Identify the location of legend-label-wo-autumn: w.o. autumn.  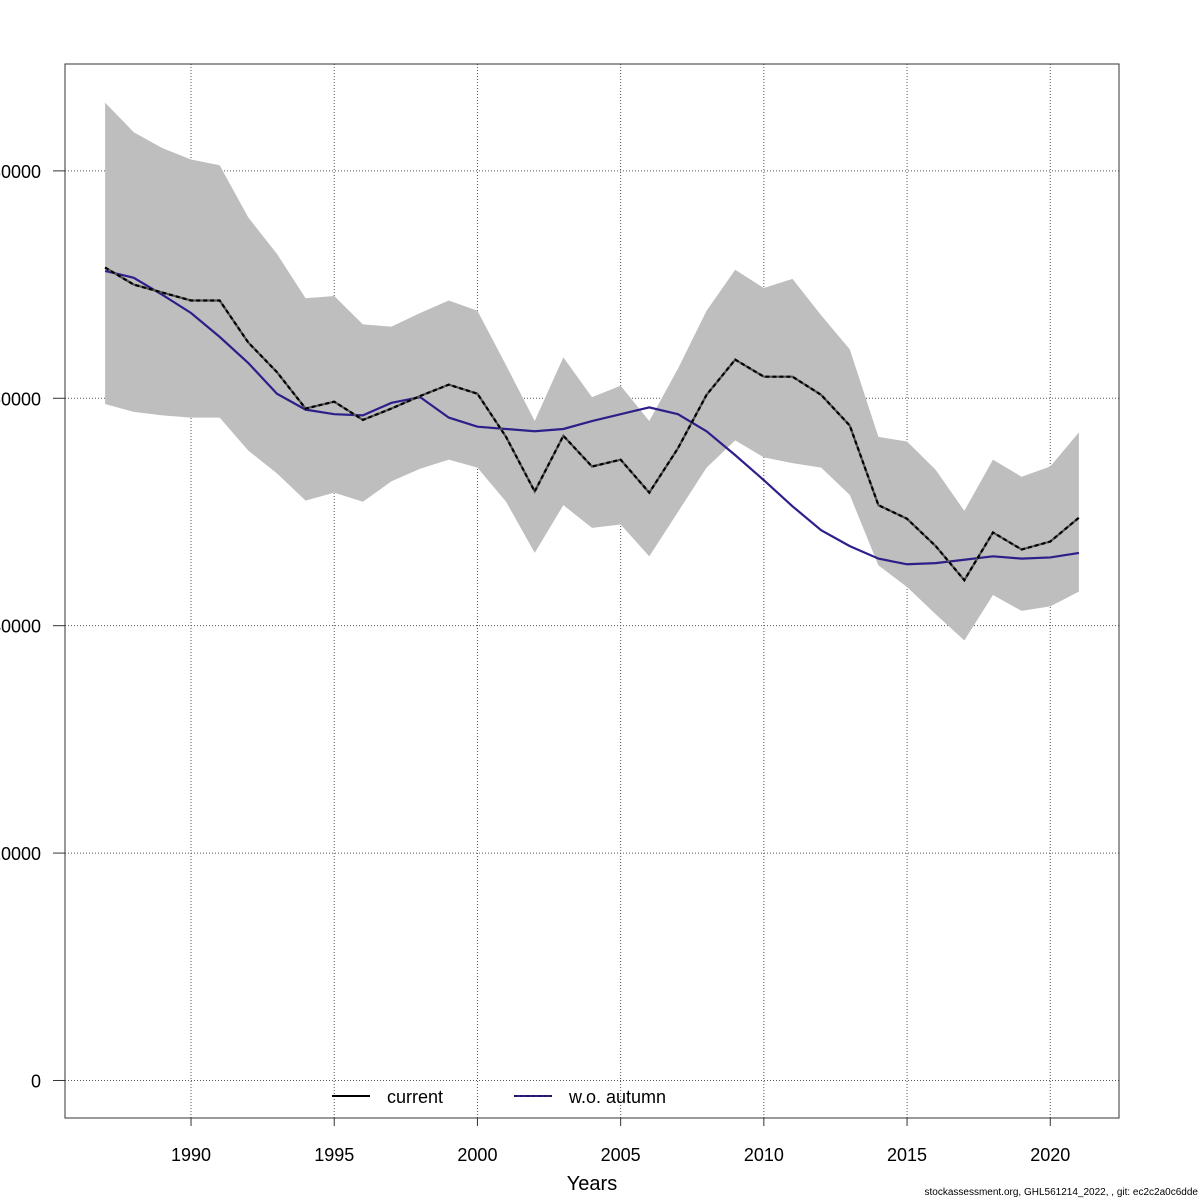
(617, 1097).